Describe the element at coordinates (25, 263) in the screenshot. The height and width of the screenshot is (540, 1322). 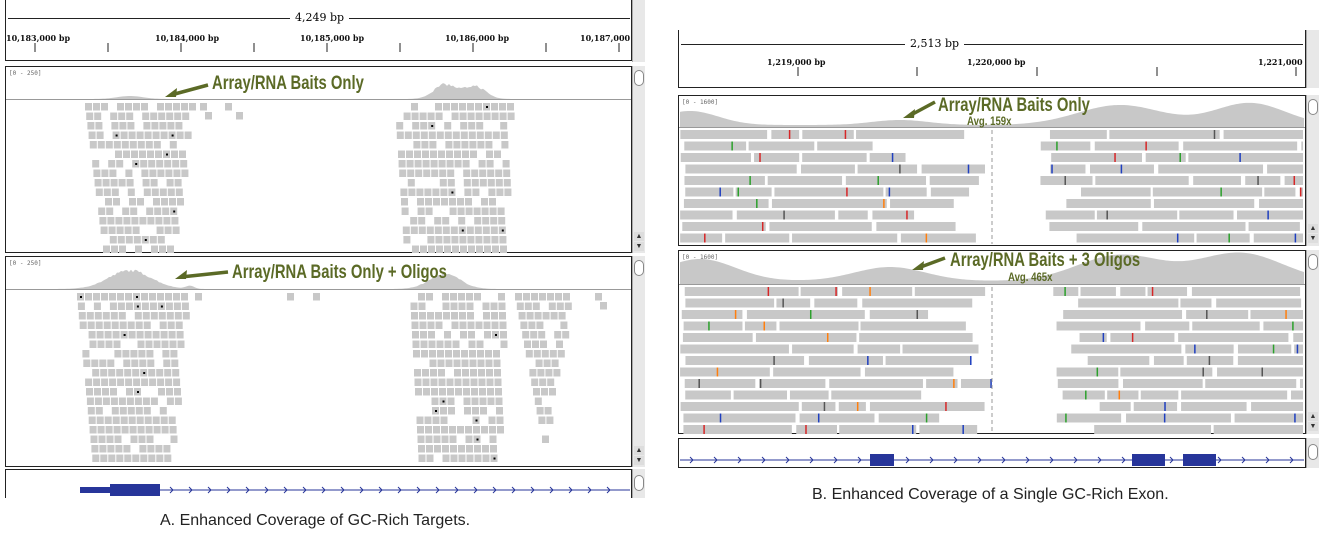
I see `data-range: [0 - 250]` at that location.